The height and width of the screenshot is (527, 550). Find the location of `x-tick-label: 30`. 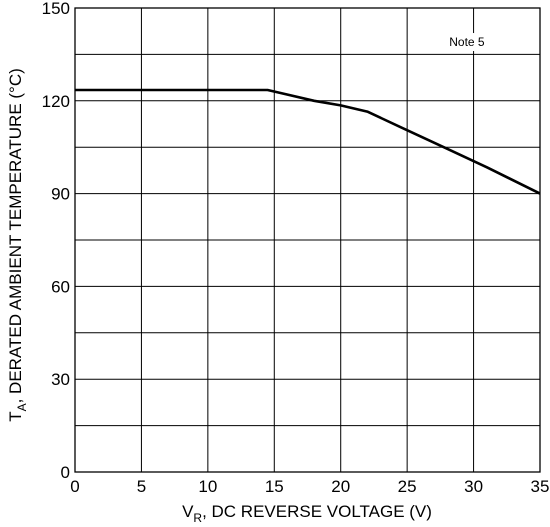

x-tick-label: 30 is located at coordinates (473, 486).